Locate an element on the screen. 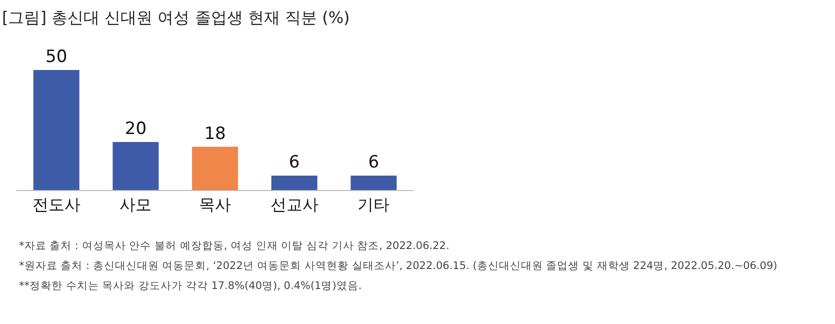 The width and height of the screenshot is (835, 324). data-label: 50 is located at coordinates (57, 57).